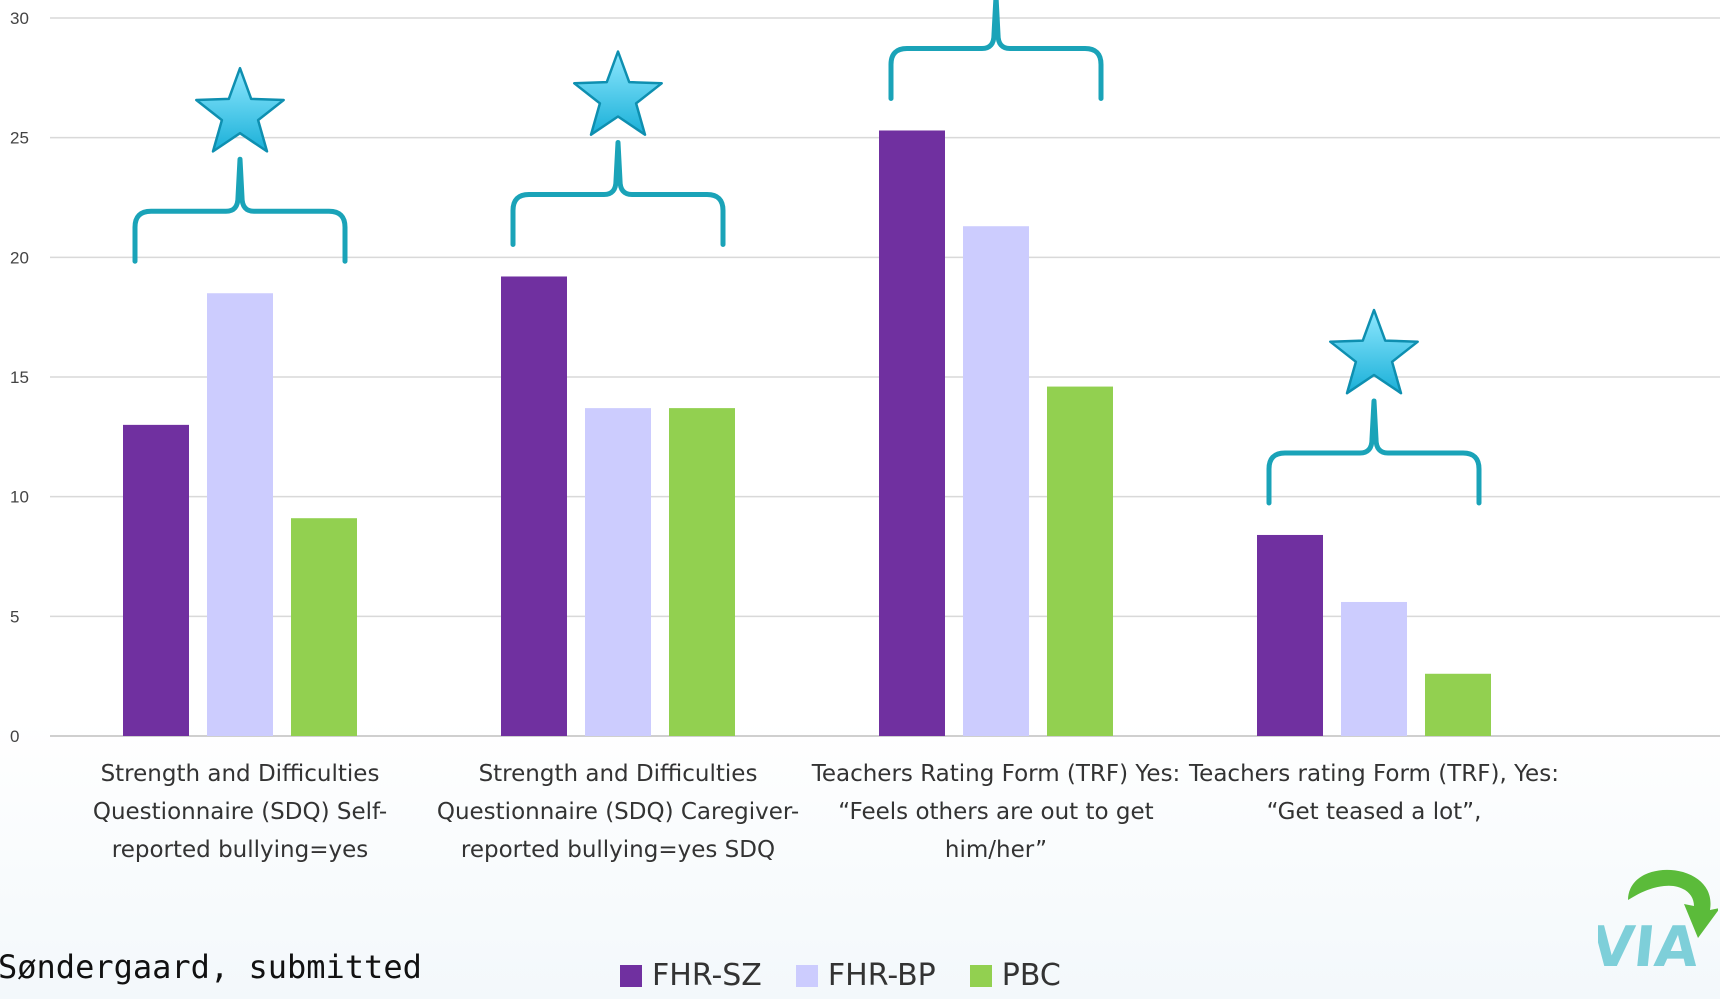 This screenshot has height=999, width=1720. Describe the element at coordinates (19, 377) in the screenshot. I see `y-tick-label: 15` at that location.